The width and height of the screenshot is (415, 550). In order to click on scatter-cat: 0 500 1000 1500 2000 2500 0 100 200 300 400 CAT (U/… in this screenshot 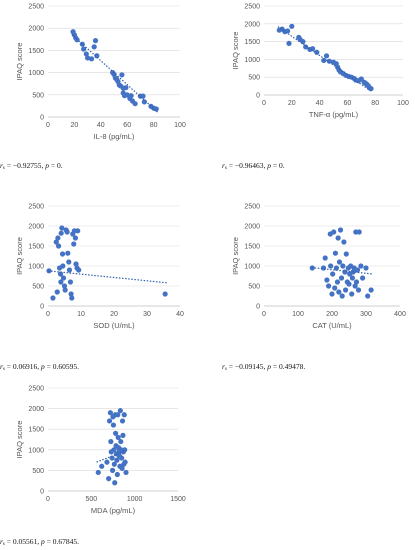, I will do `click(318, 267)`.